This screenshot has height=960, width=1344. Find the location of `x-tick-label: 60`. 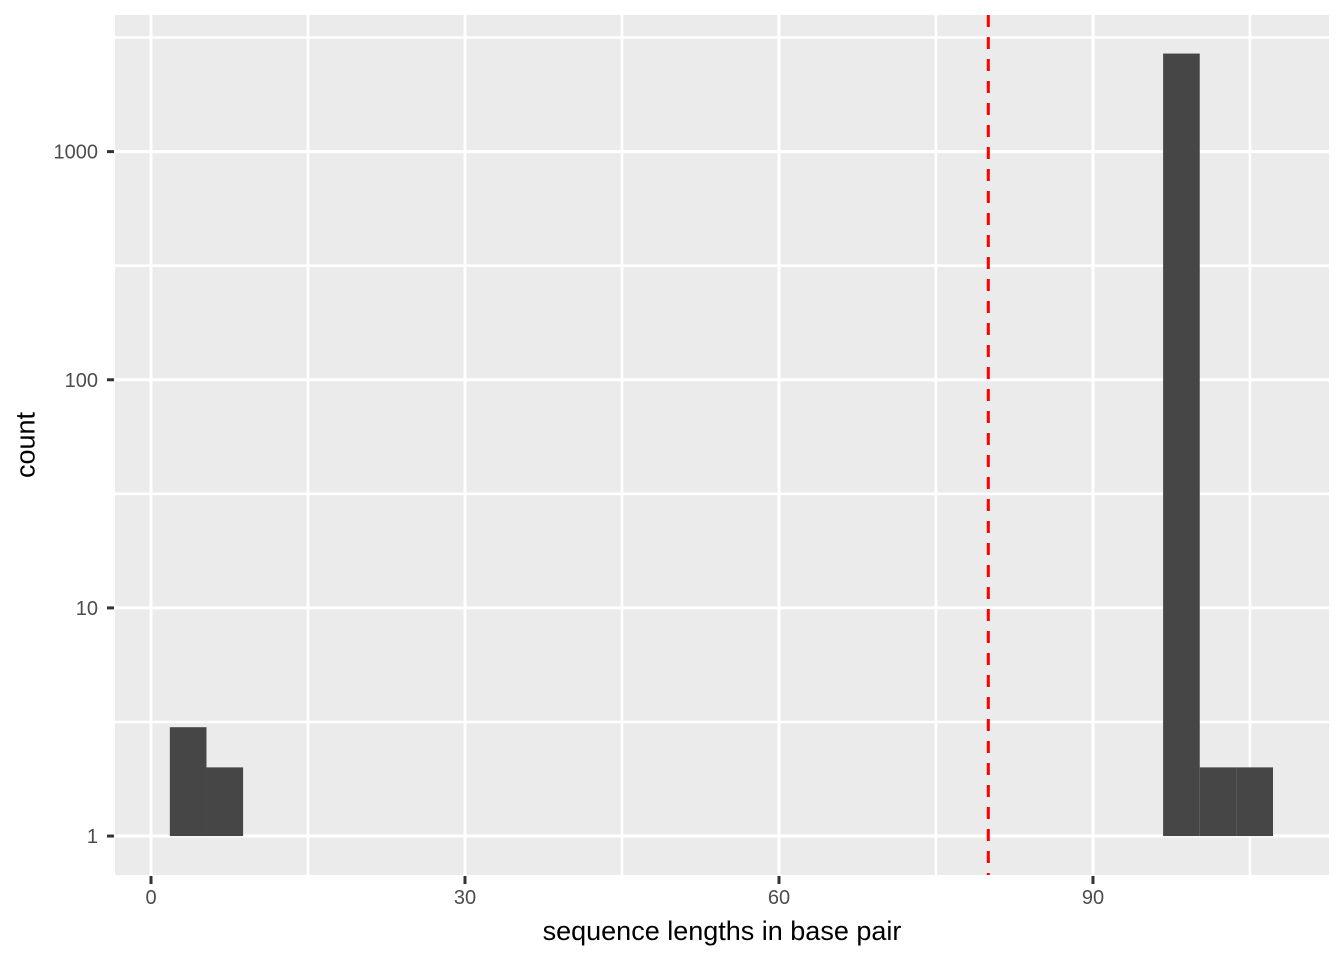

x-tick-label: 60 is located at coordinates (779, 898).